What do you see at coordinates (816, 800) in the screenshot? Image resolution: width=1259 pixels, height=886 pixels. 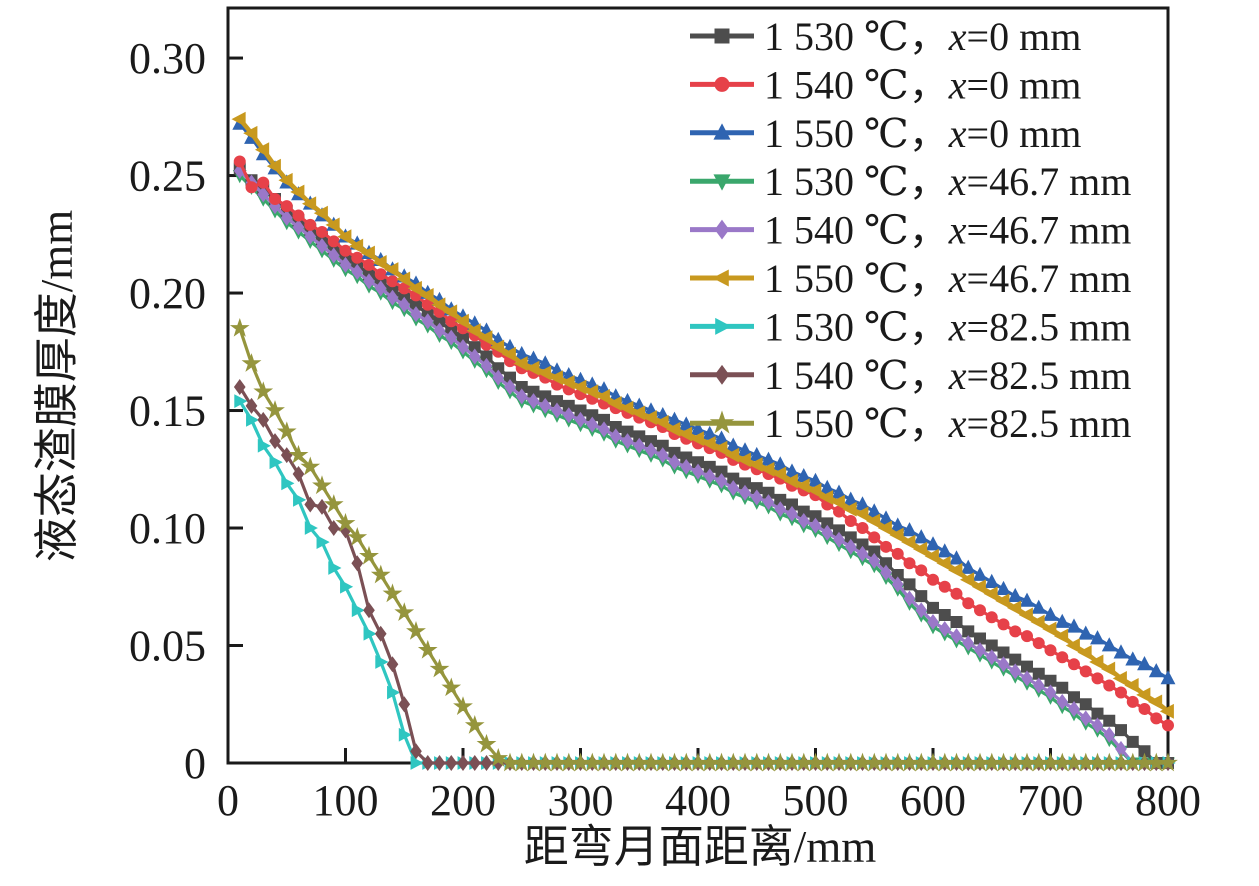 I see `x-tick-label: 500` at bounding box center [816, 800].